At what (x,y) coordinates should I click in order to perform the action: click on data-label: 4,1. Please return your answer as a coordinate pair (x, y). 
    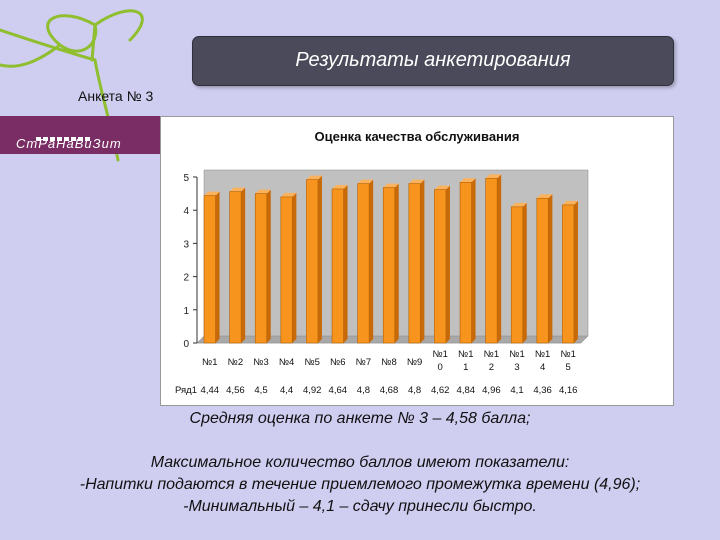
    Looking at the image, I should click on (516, 390).